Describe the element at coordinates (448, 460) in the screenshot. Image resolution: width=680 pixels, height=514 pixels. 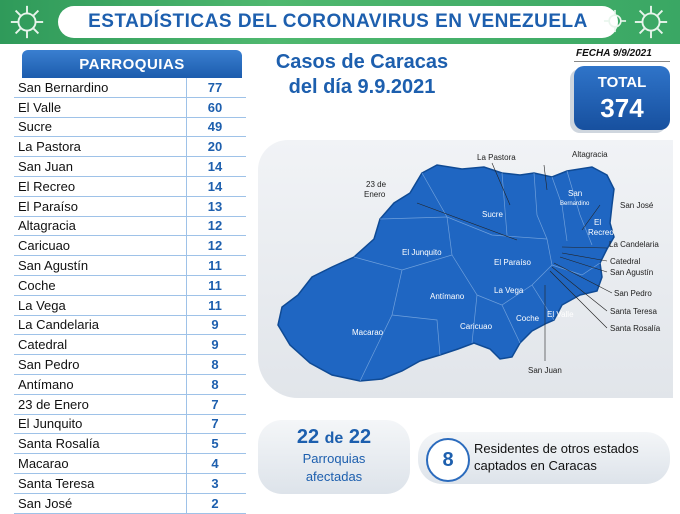
I see `residentes-count: 8` at that location.